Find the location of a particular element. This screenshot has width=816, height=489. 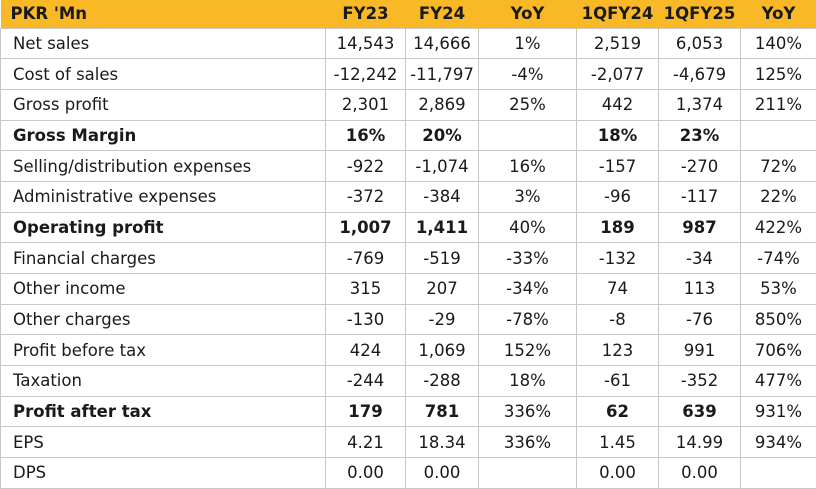

row-value: 152% is located at coordinates (528, 350).